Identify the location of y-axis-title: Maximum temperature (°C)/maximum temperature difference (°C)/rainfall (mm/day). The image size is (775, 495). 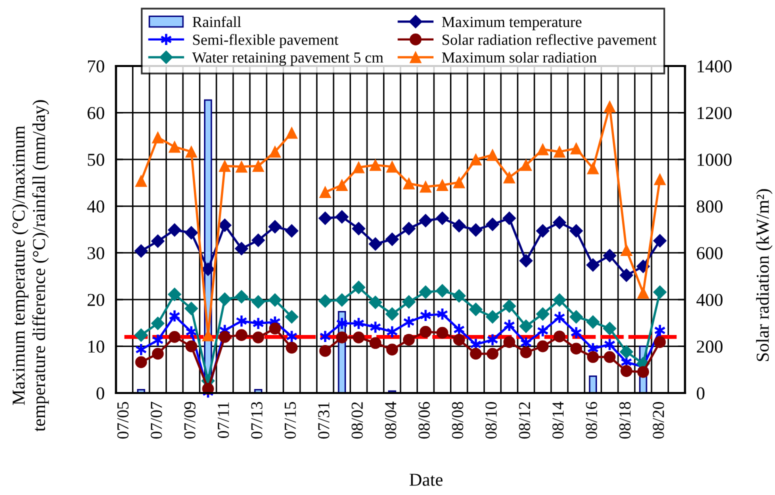
(30, 266).